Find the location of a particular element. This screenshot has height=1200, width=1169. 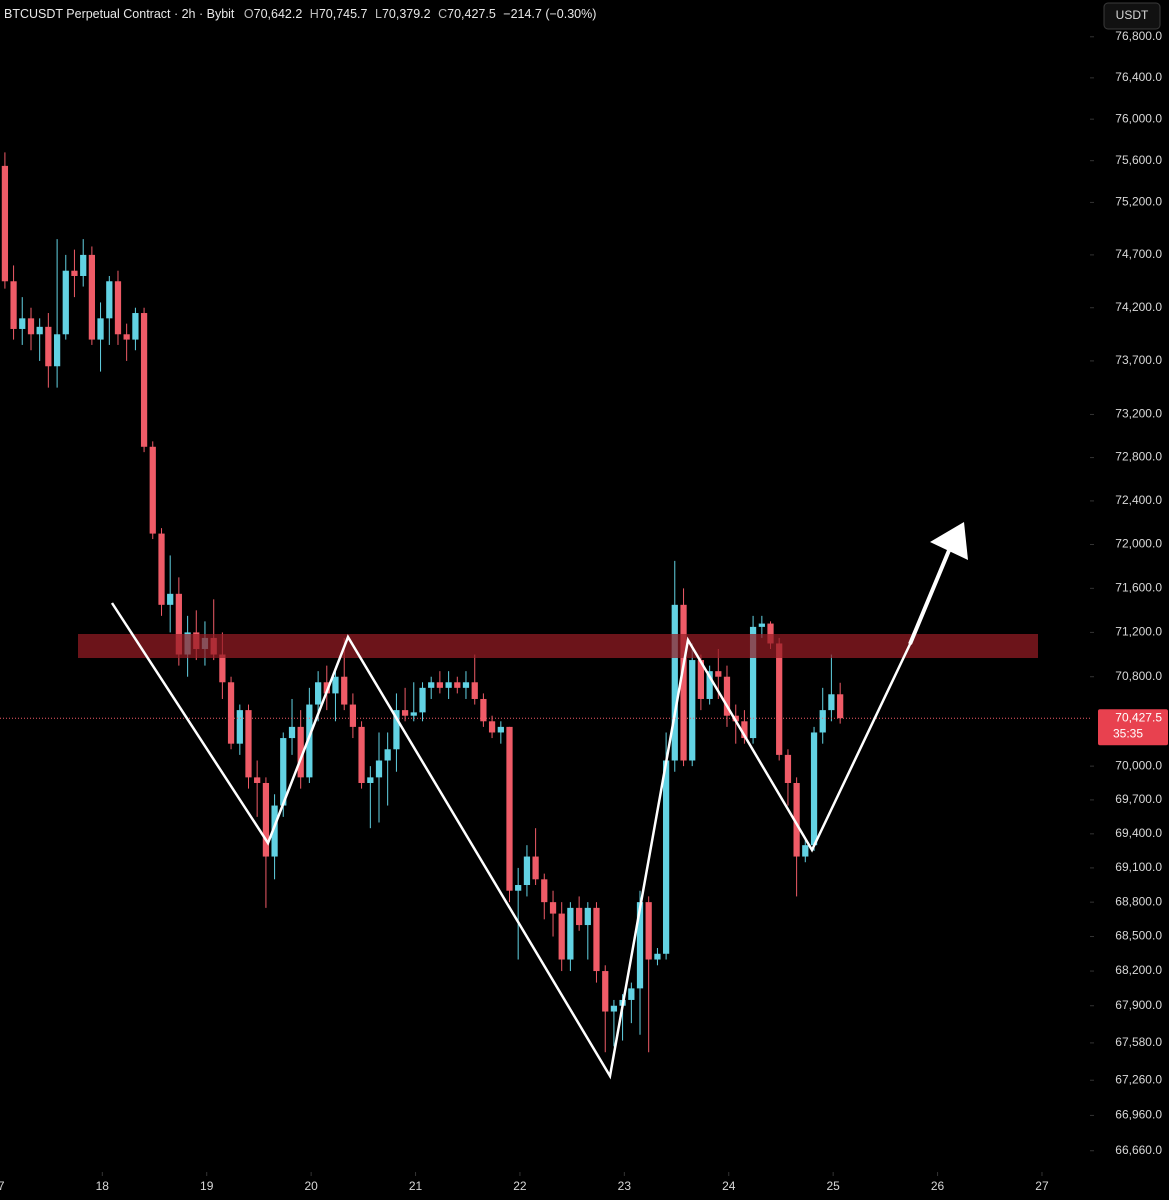

y-tick-label: 75,600.0 is located at coordinates (1138, 160).